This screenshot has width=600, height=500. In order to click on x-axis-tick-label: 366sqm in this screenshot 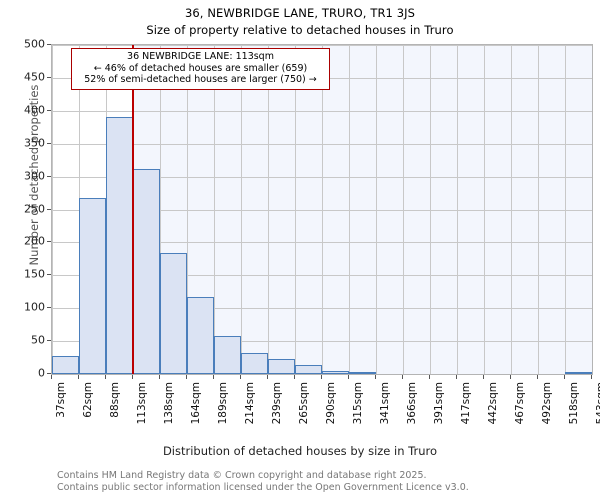, I will do `click(412, 403)`.